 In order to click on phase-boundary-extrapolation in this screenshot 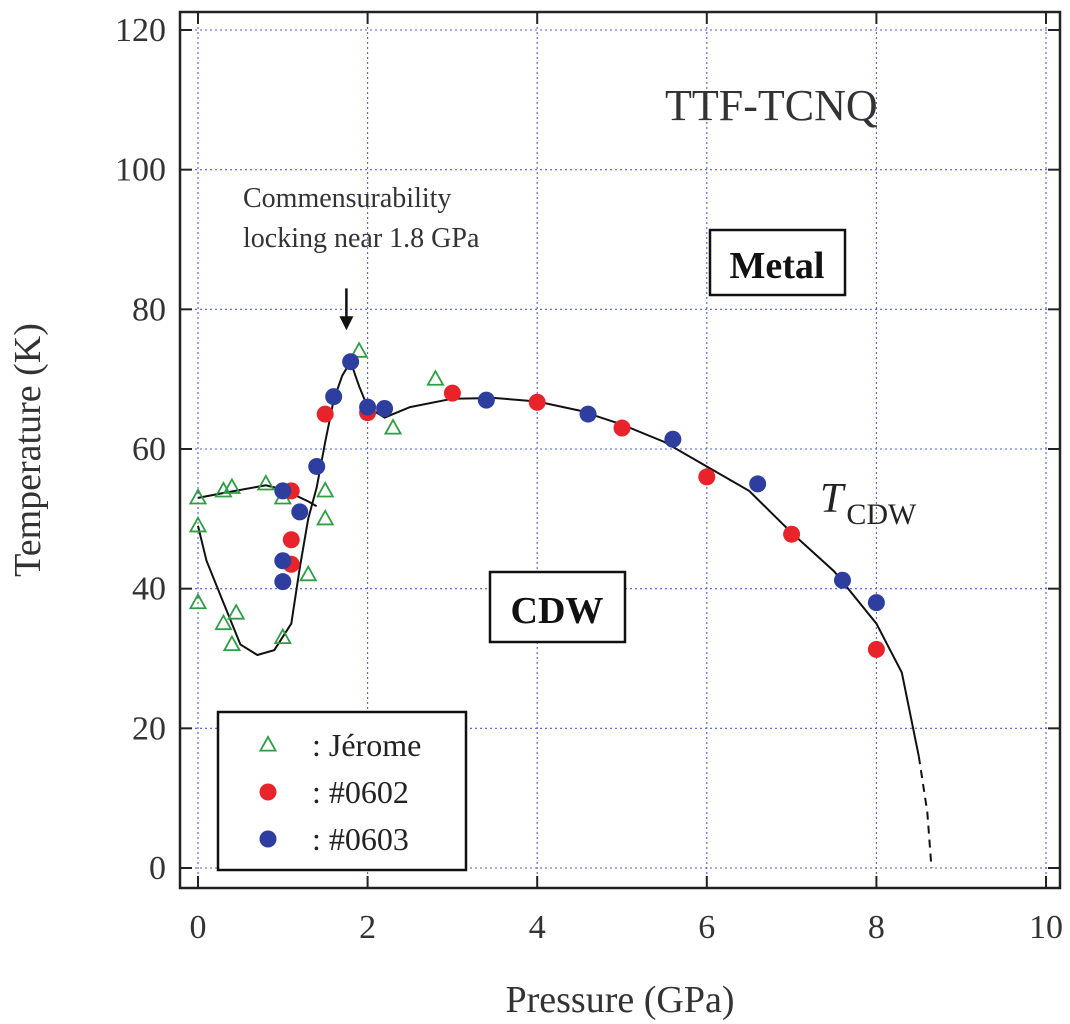, I will do `click(925, 812)`.